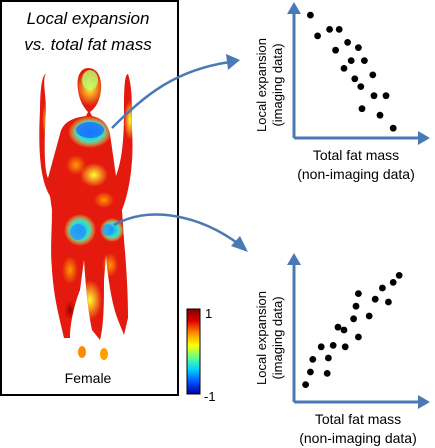 Image resolution: width=435 pixels, height=448 pixels. What do you see at coordinates (88, 378) in the screenshot?
I see `body-label: Female` at bounding box center [88, 378].